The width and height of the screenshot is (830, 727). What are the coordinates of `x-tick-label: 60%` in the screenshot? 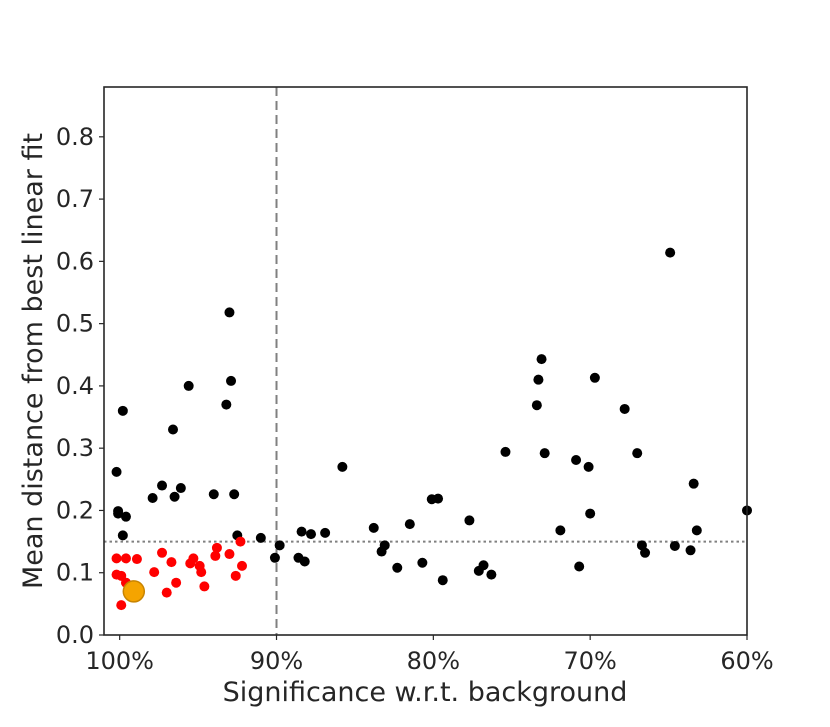 It's located at (746, 661).